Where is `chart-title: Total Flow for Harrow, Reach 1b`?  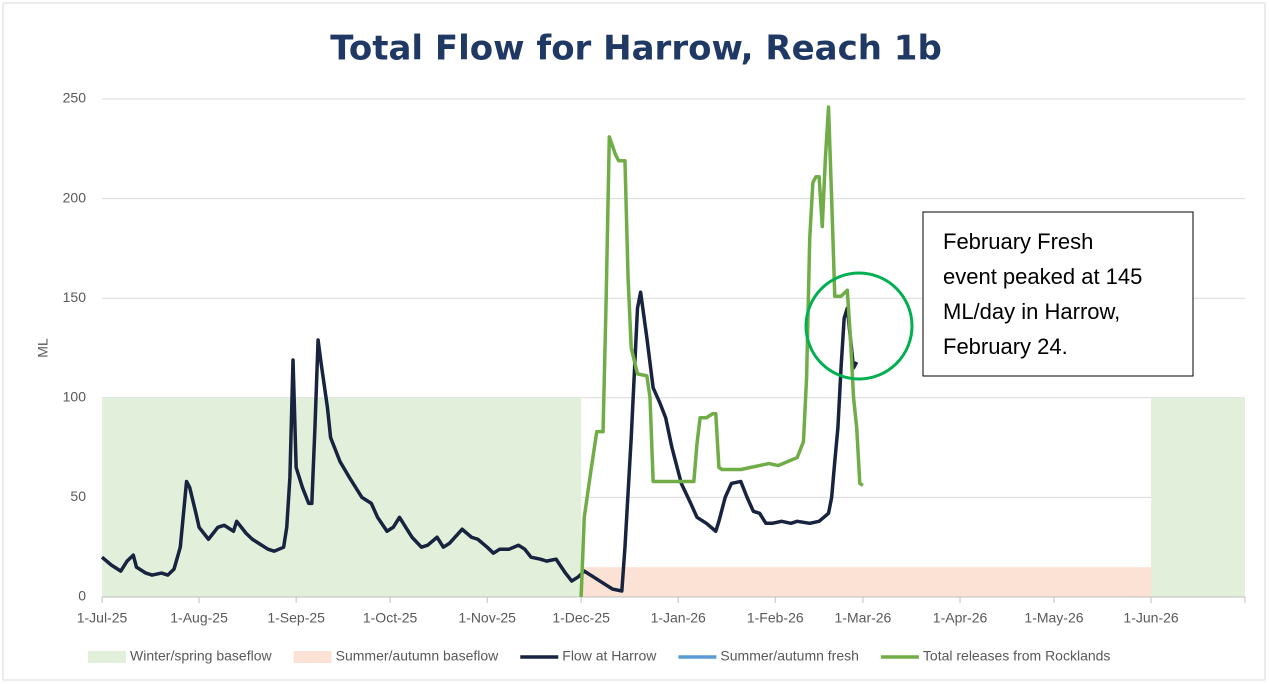
chart-title: Total Flow for Harrow, Reach 1b is located at coordinates (636, 49).